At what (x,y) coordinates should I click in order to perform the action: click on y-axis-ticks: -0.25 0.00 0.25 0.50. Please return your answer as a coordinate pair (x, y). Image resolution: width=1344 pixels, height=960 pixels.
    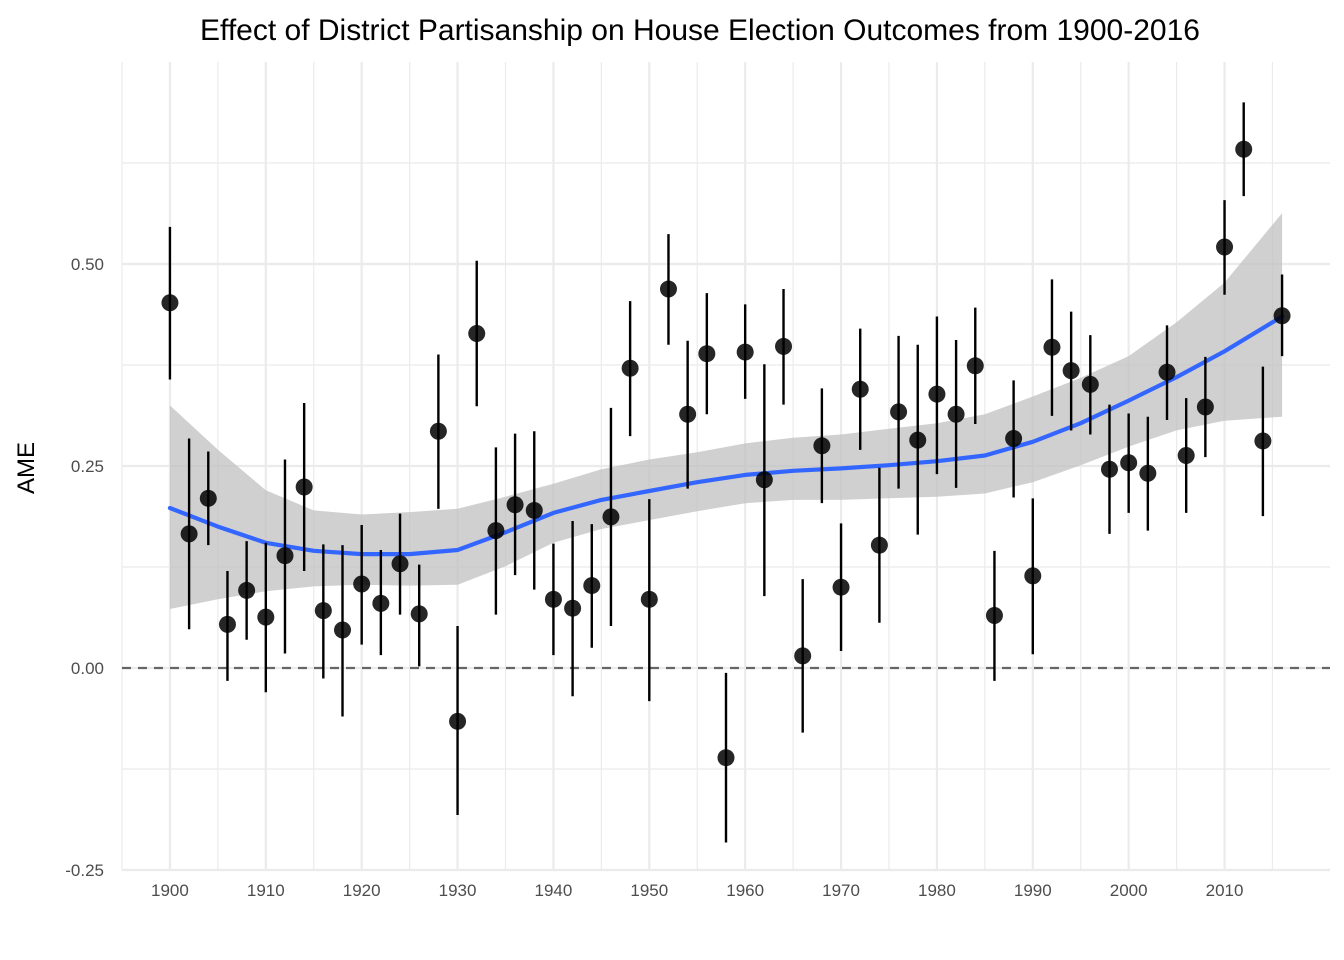
    Looking at the image, I should click on (84, 567).